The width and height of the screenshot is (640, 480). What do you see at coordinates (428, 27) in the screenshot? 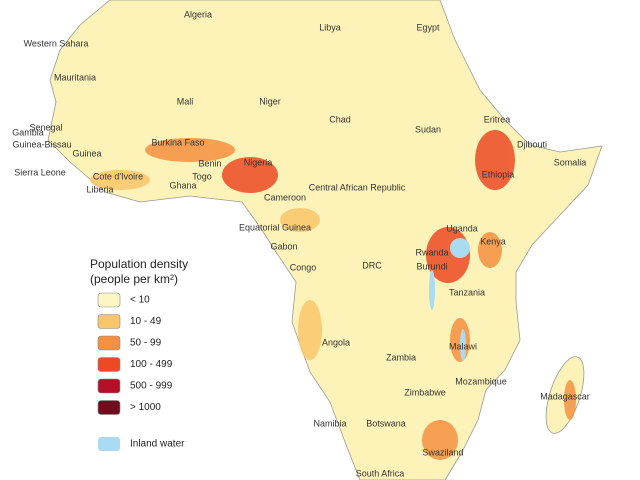
I see `country-label: Egypt` at bounding box center [428, 27].